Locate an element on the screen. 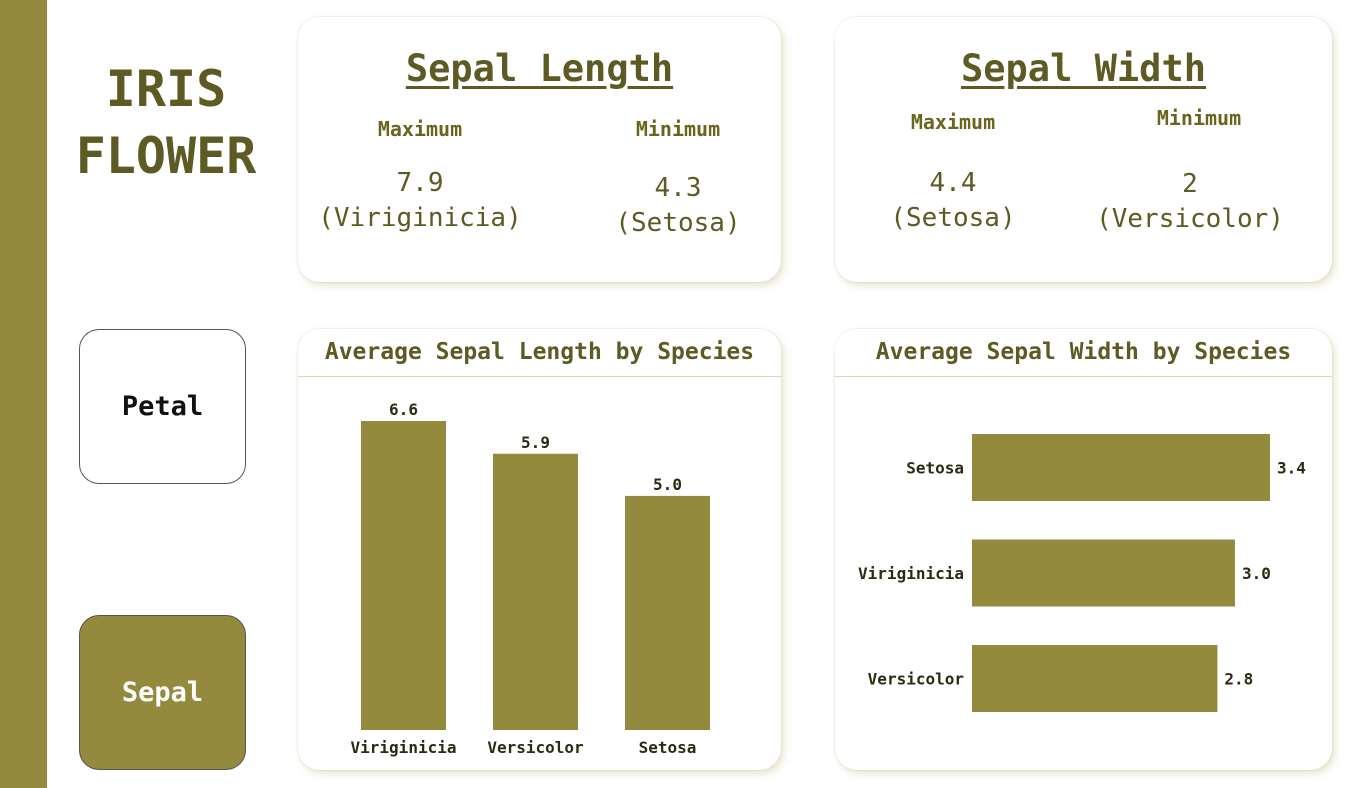 This screenshot has width=1363, height=788. title-line-2: FLOWER is located at coordinates (166, 156).